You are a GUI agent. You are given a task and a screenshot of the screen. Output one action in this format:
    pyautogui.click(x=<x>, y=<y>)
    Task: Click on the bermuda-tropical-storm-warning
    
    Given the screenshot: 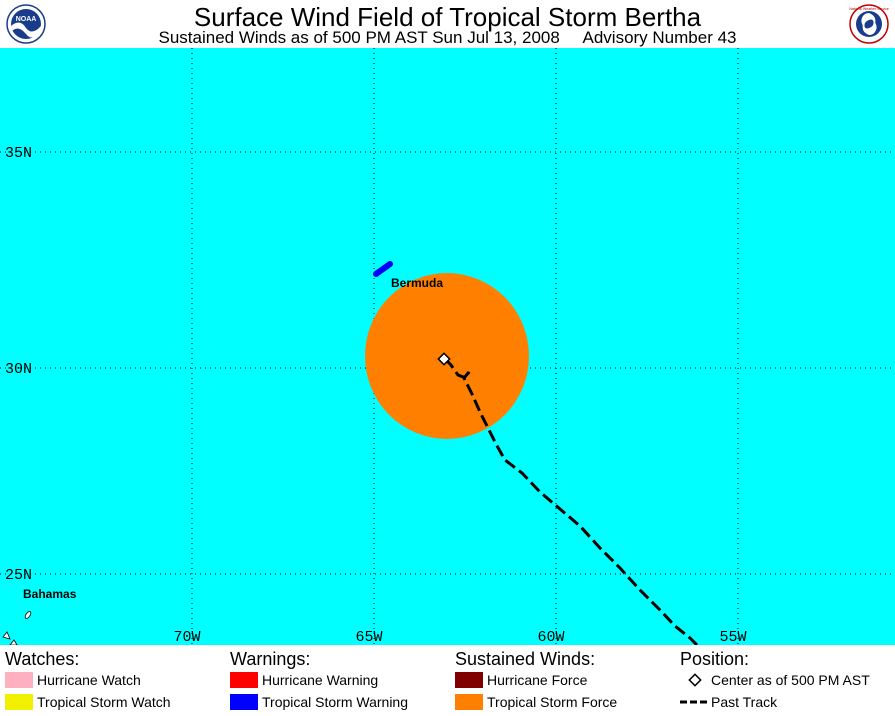 What is the action you would take?
    pyautogui.click(x=383, y=269)
    